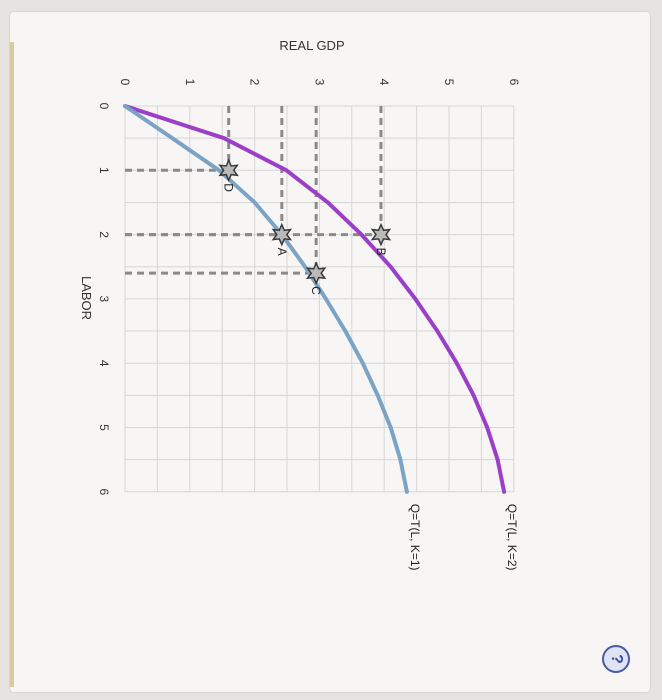 Image resolution: width=662 pixels, height=700 pixels. What do you see at coordinates (316, 290) in the screenshot?
I see `point-label-c: C` at bounding box center [316, 290].